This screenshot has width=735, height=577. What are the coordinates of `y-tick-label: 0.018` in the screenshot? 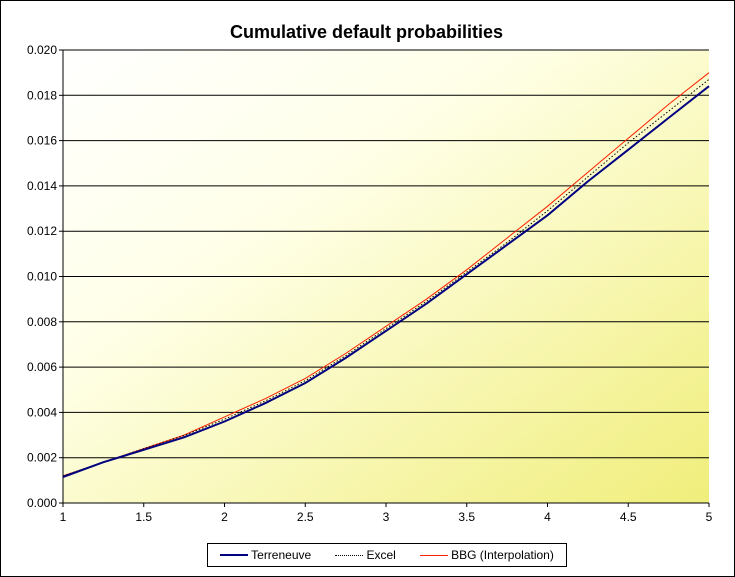 It's located at (42, 95).